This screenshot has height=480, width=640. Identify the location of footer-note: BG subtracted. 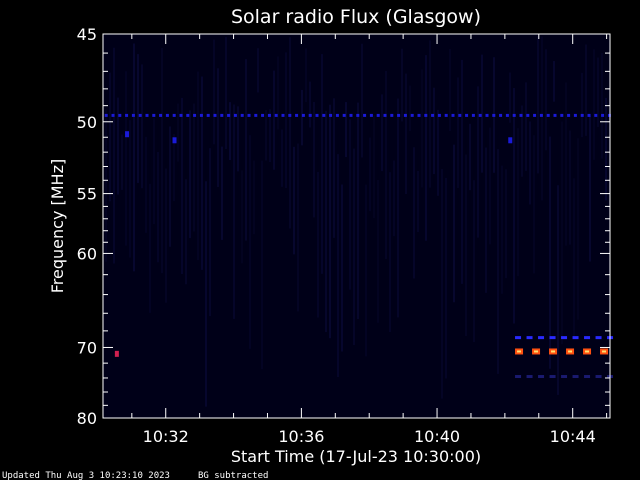
(233, 475).